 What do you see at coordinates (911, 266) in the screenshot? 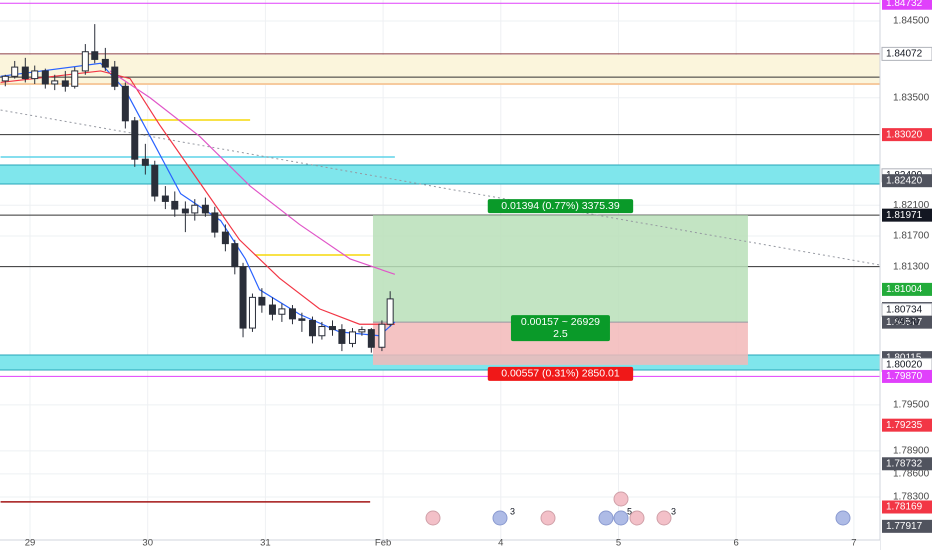
I see `y-tick-label: 1.81300` at bounding box center [911, 266].